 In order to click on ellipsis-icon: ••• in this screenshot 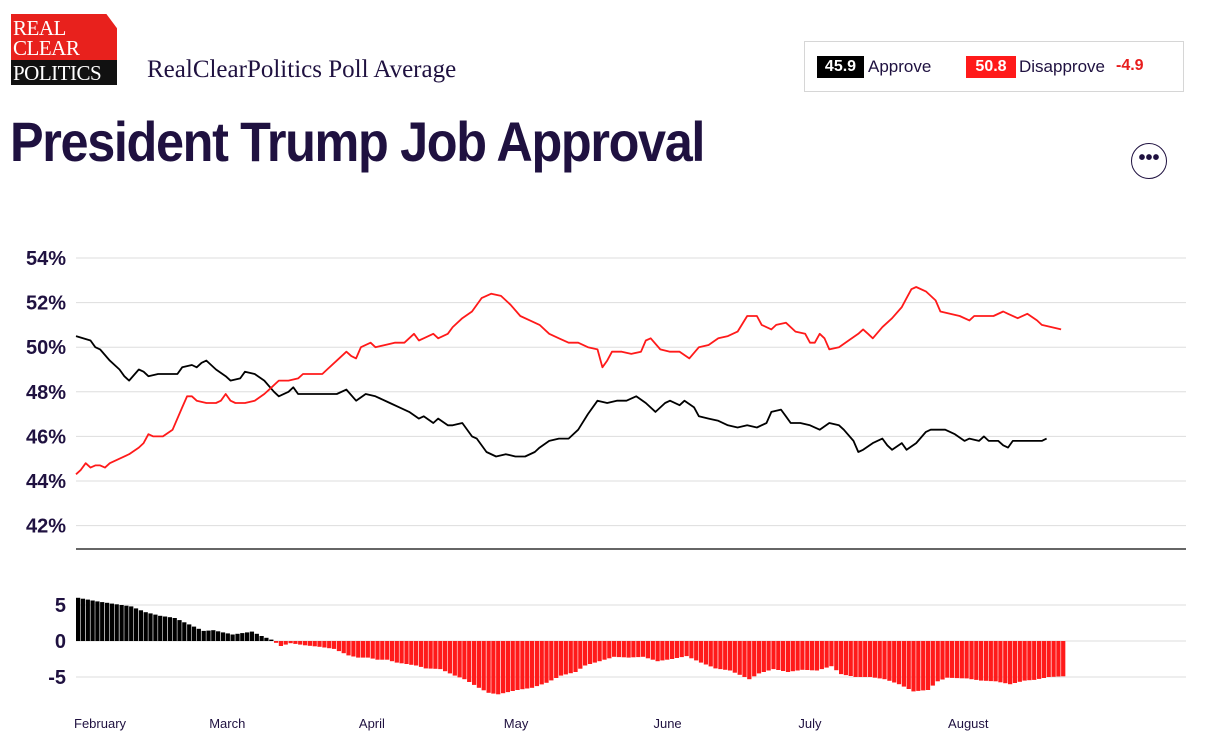, I will do `click(1149, 158)`.